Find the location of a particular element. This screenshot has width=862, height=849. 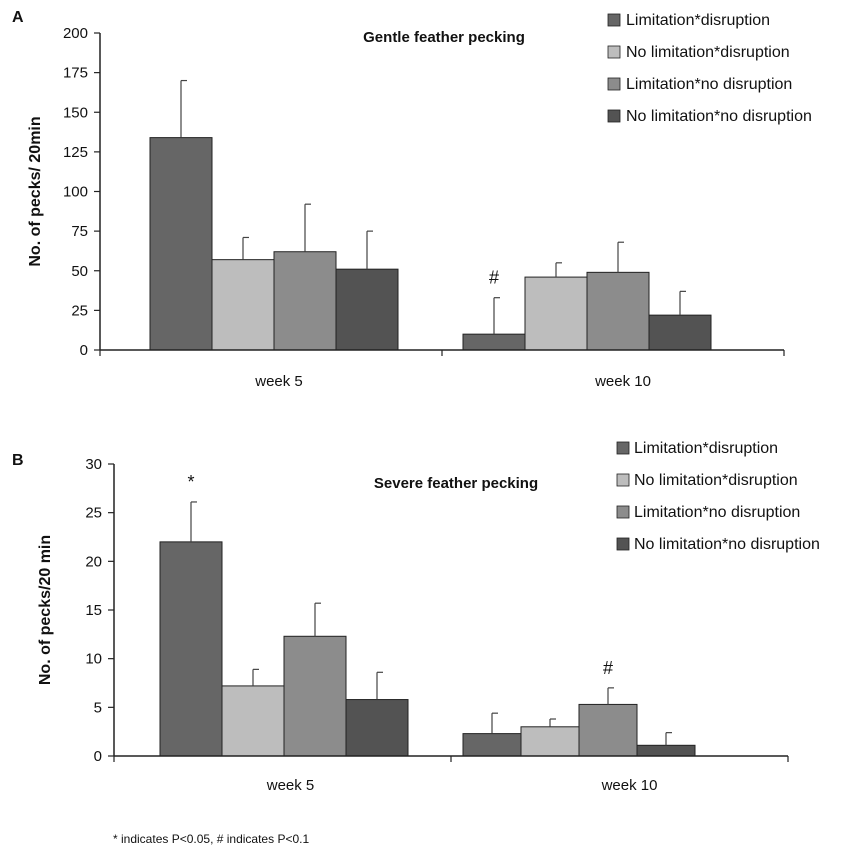

panel-letter: A is located at coordinates (18, 17).